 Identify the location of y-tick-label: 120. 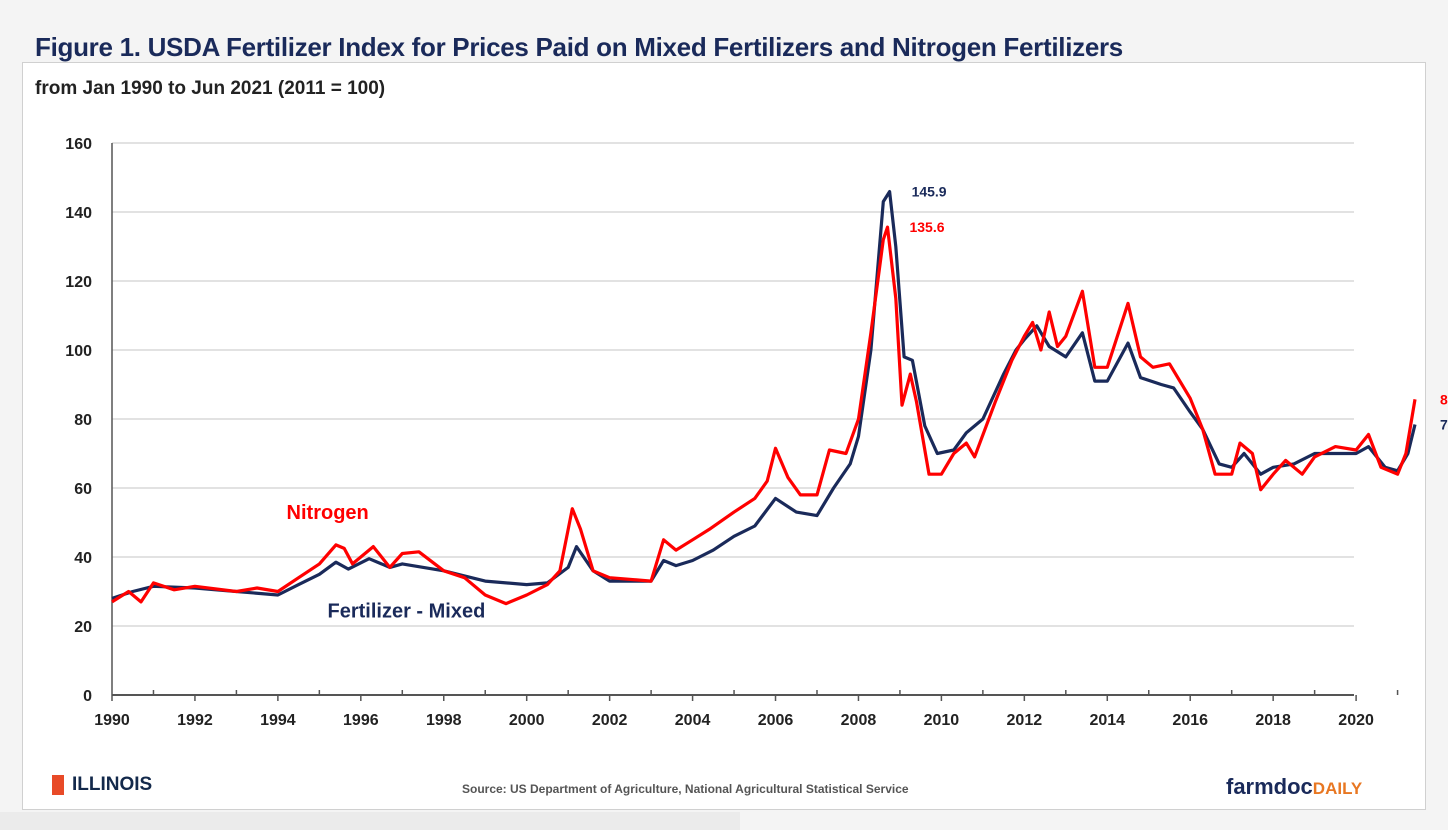
(78, 282).